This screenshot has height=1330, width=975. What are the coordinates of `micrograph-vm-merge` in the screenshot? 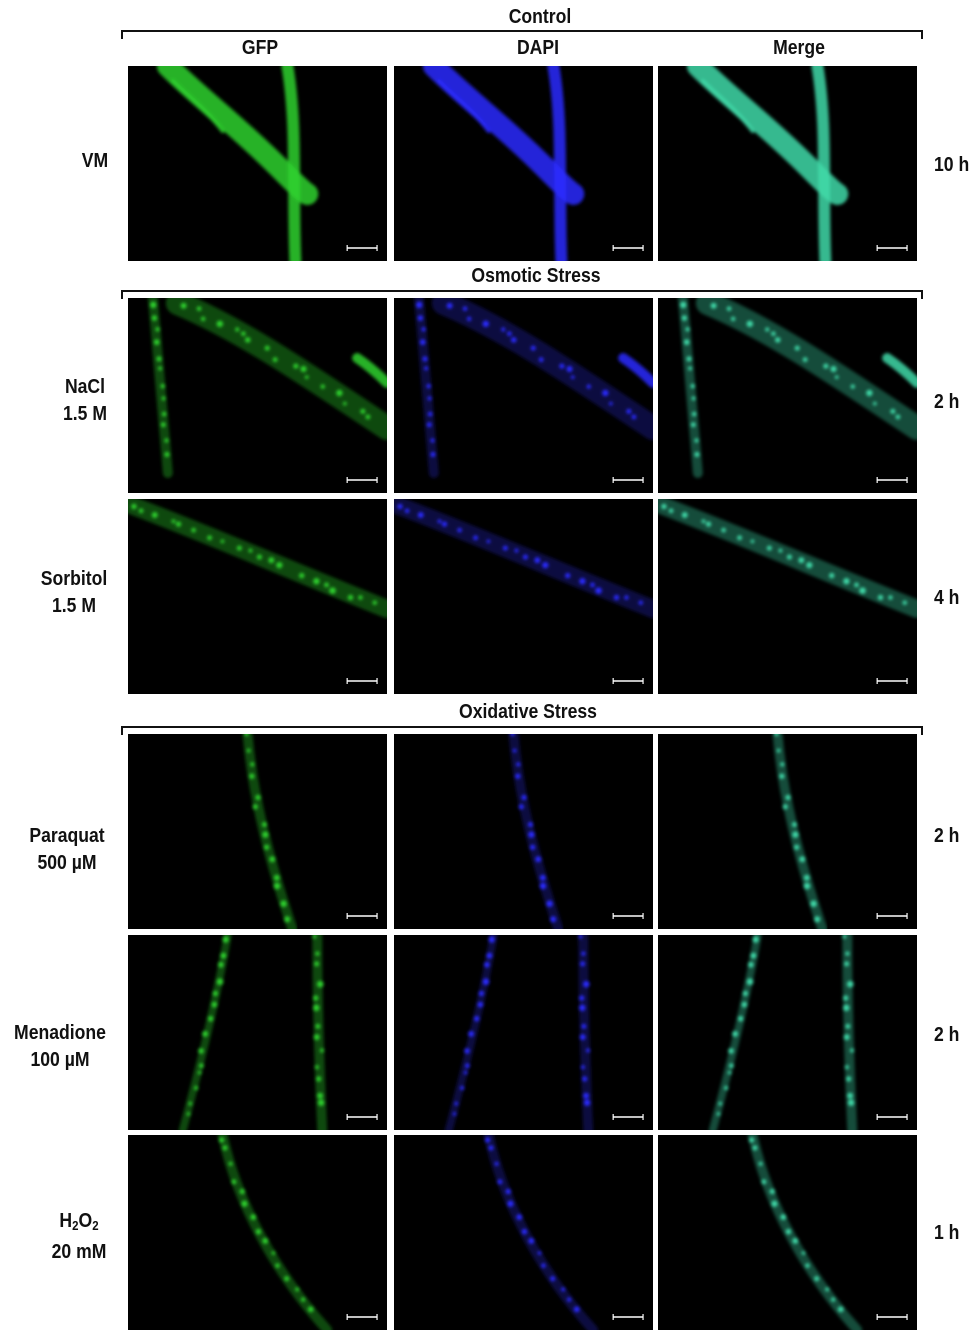 It's located at (787, 163).